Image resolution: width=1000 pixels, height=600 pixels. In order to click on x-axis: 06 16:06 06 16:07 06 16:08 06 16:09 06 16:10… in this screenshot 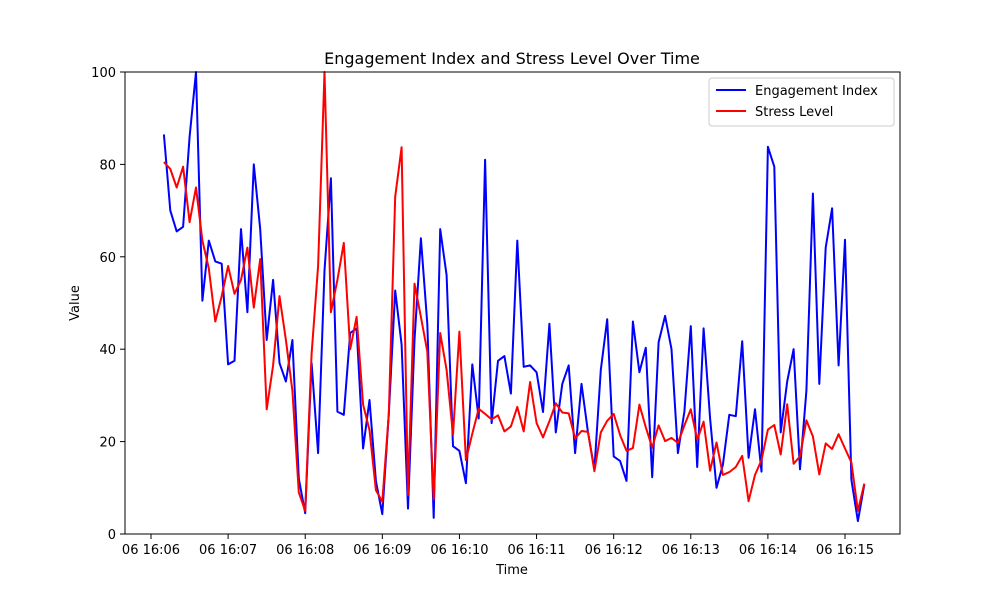, I will do `click(498, 546)`.